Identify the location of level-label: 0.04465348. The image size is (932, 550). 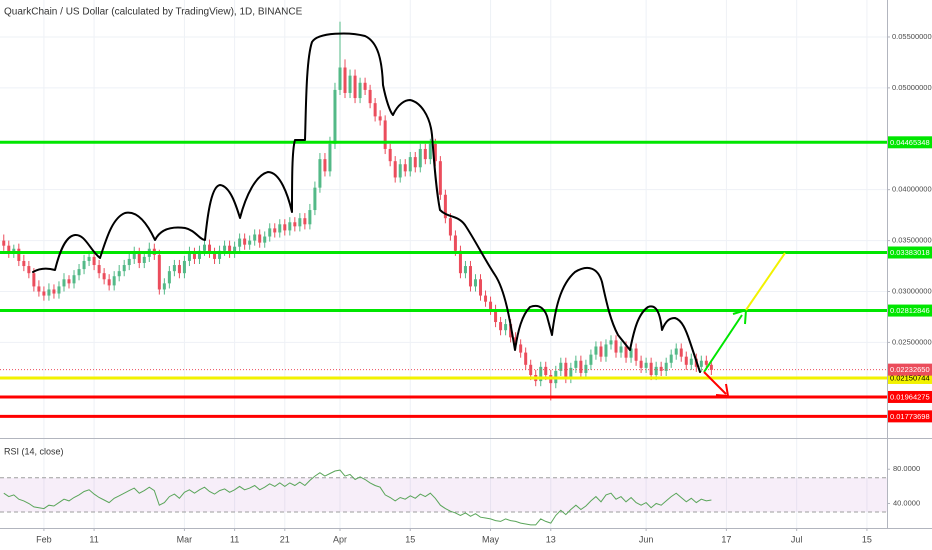
(910, 142).